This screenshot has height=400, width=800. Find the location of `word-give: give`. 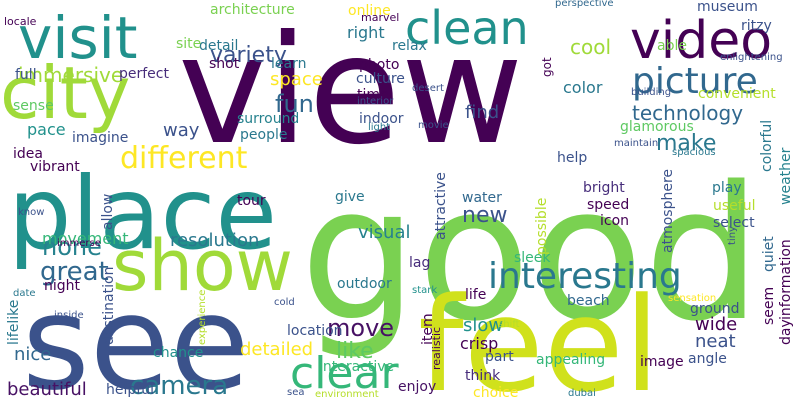

word-give: give is located at coordinates (350, 197).